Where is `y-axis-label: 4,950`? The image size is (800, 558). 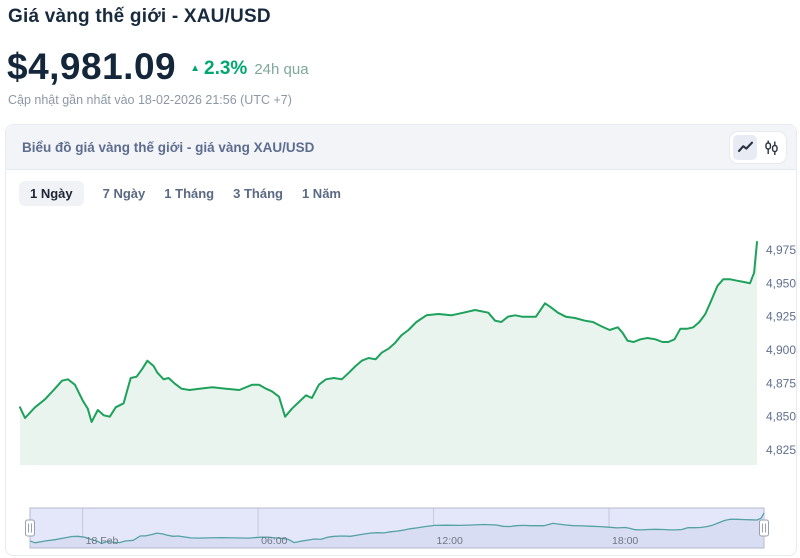 y-axis-label: 4,950 is located at coordinates (781, 283).